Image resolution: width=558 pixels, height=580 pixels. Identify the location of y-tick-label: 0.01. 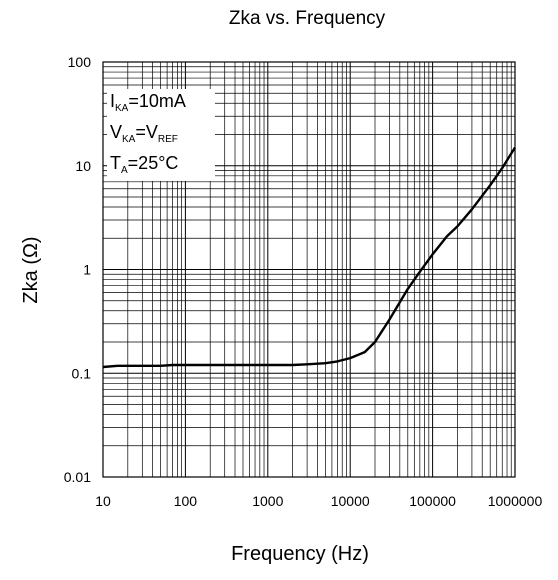
(77, 477).